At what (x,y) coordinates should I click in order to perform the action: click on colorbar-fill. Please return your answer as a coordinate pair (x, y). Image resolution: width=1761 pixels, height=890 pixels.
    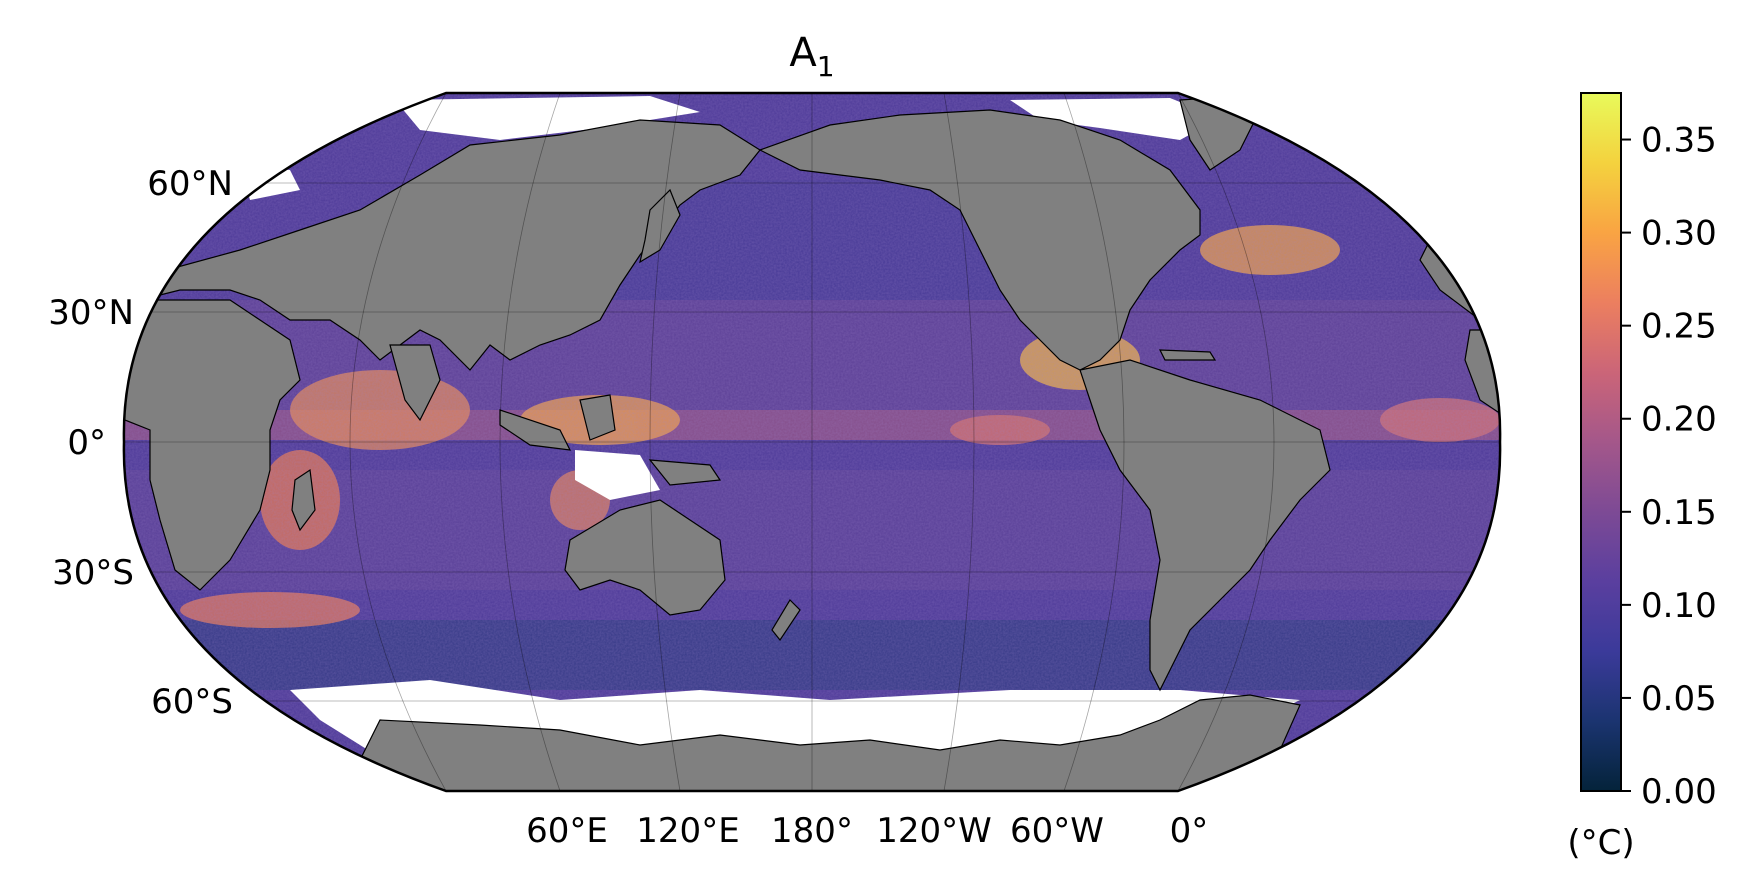
    Looking at the image, I should click on (1601, 442).